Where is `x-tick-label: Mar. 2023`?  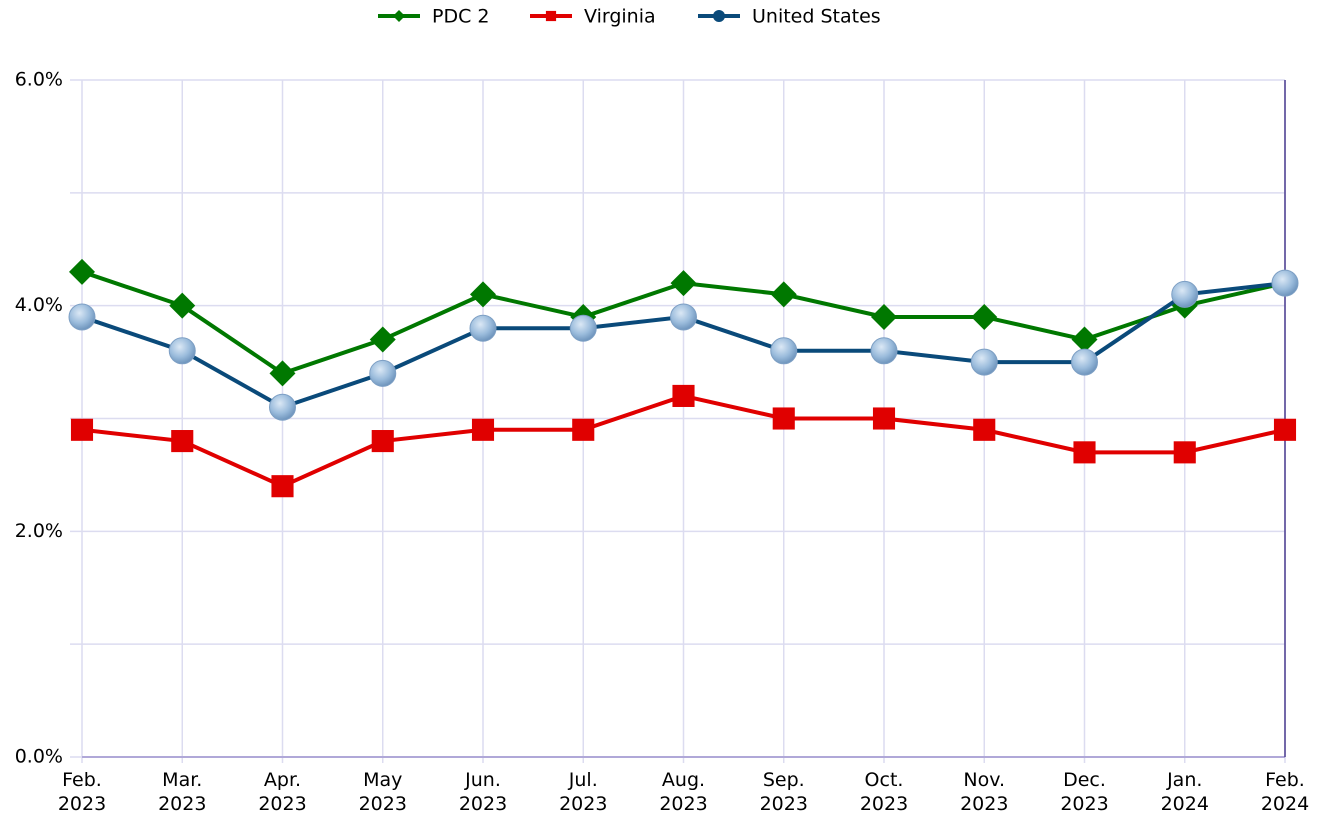
x-tick-label: Mar. 2023 is located at coordinates (182, 792).